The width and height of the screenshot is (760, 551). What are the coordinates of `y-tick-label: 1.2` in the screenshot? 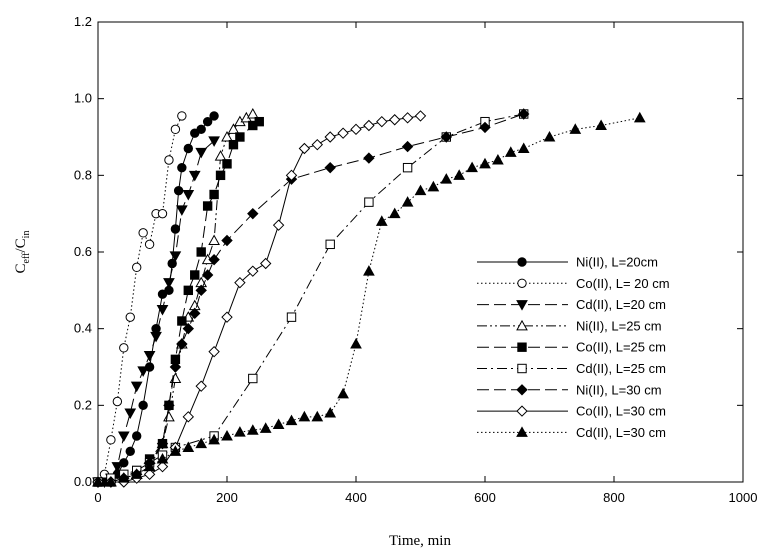 It's located at (83, 21).